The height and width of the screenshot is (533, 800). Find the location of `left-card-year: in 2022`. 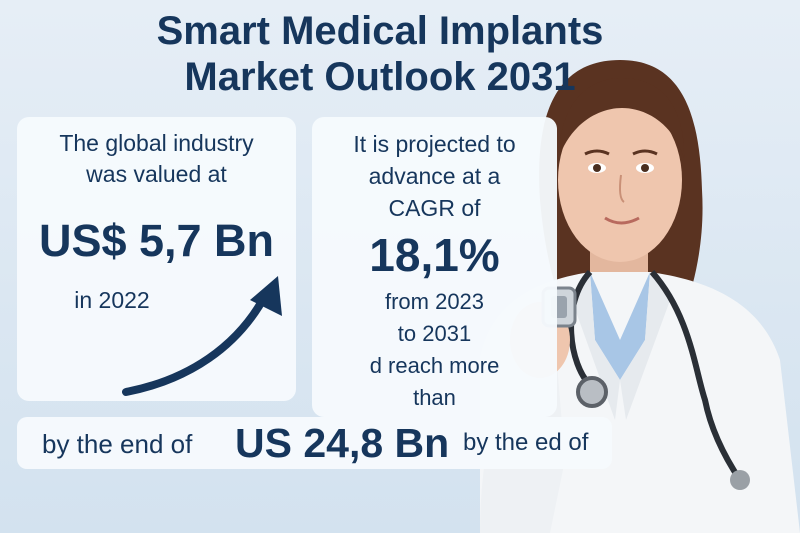

left-card-year: in 2022 is located at coordinates (112, 300).